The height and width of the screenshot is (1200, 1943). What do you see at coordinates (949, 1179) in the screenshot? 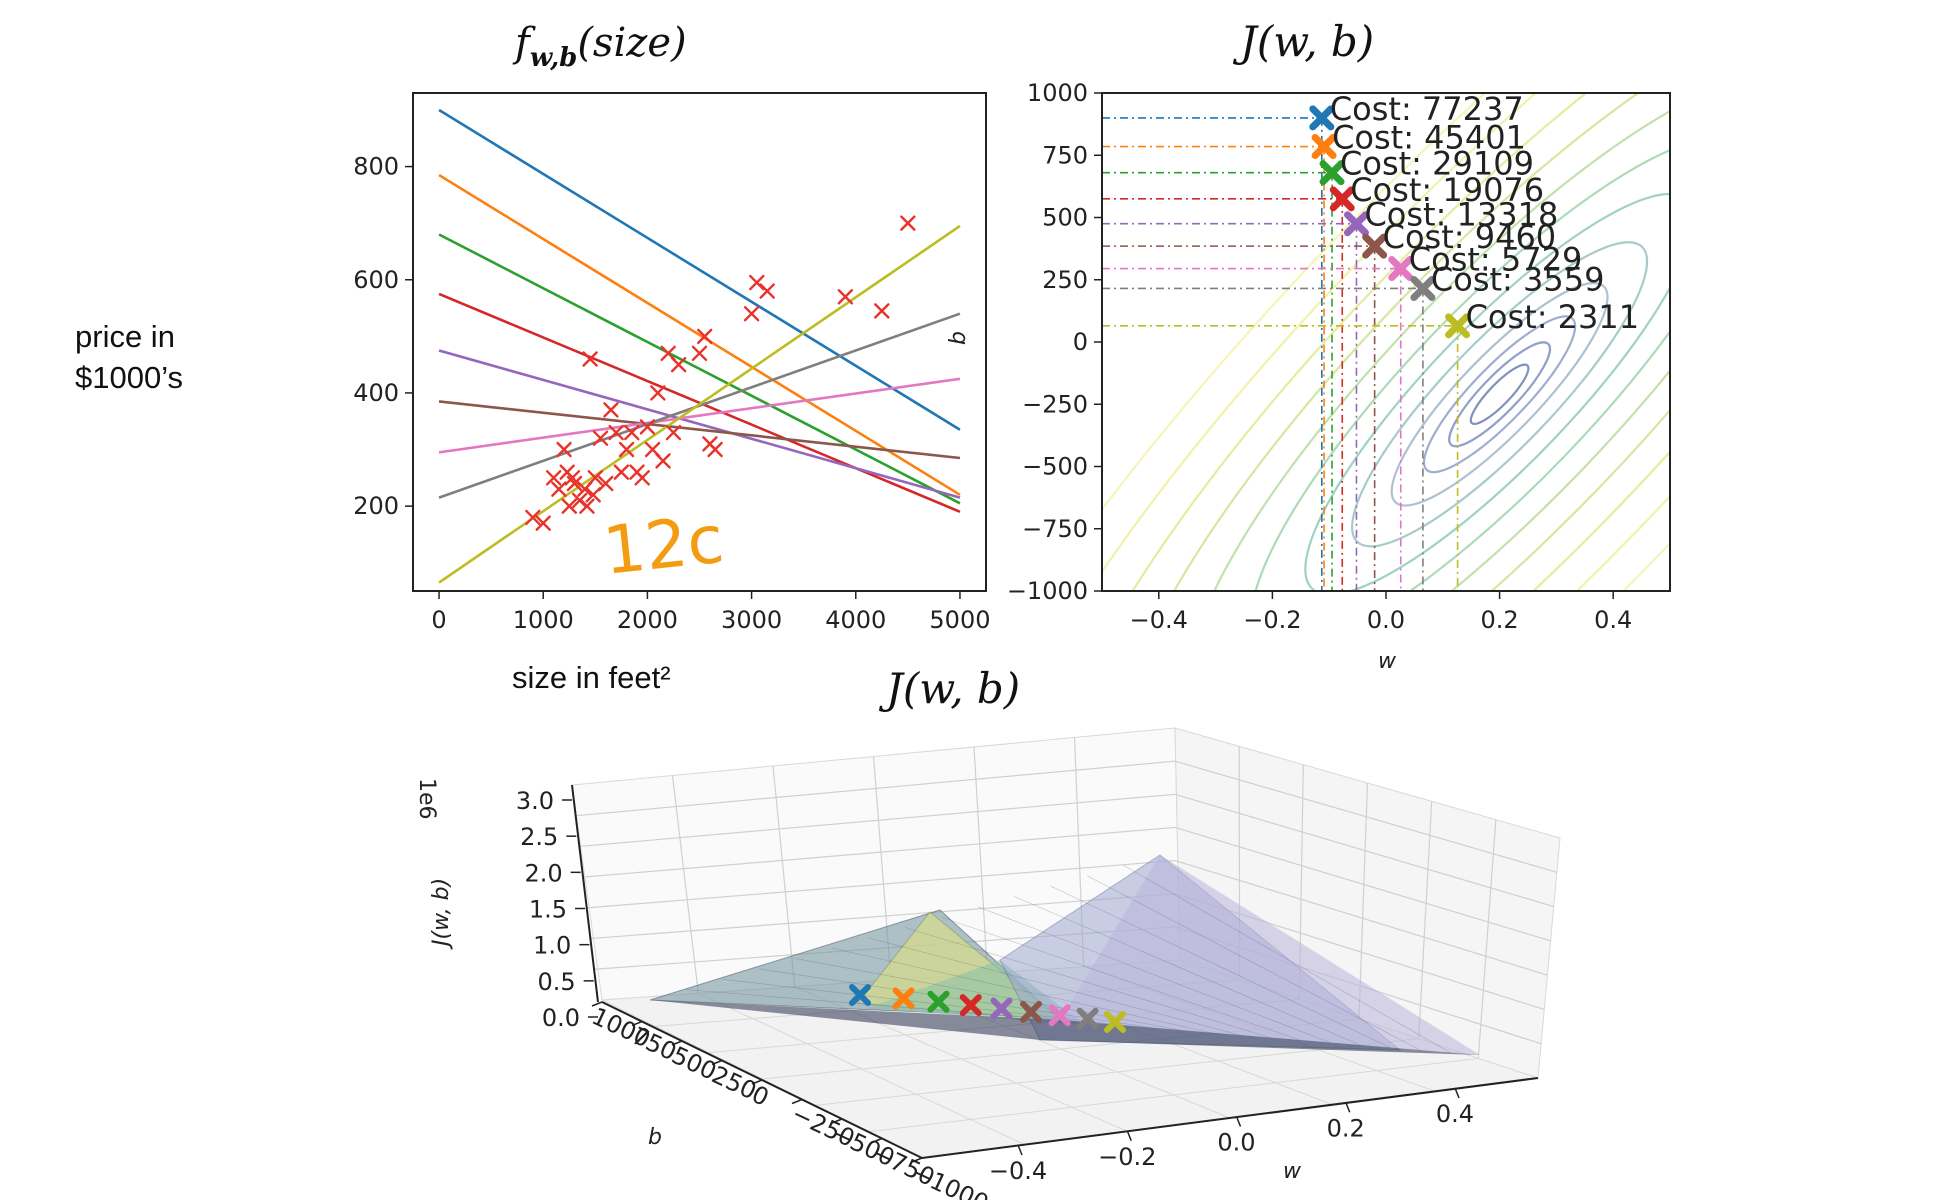
I see `b-tick-label: −1000` at bounding box center [949, 1179].